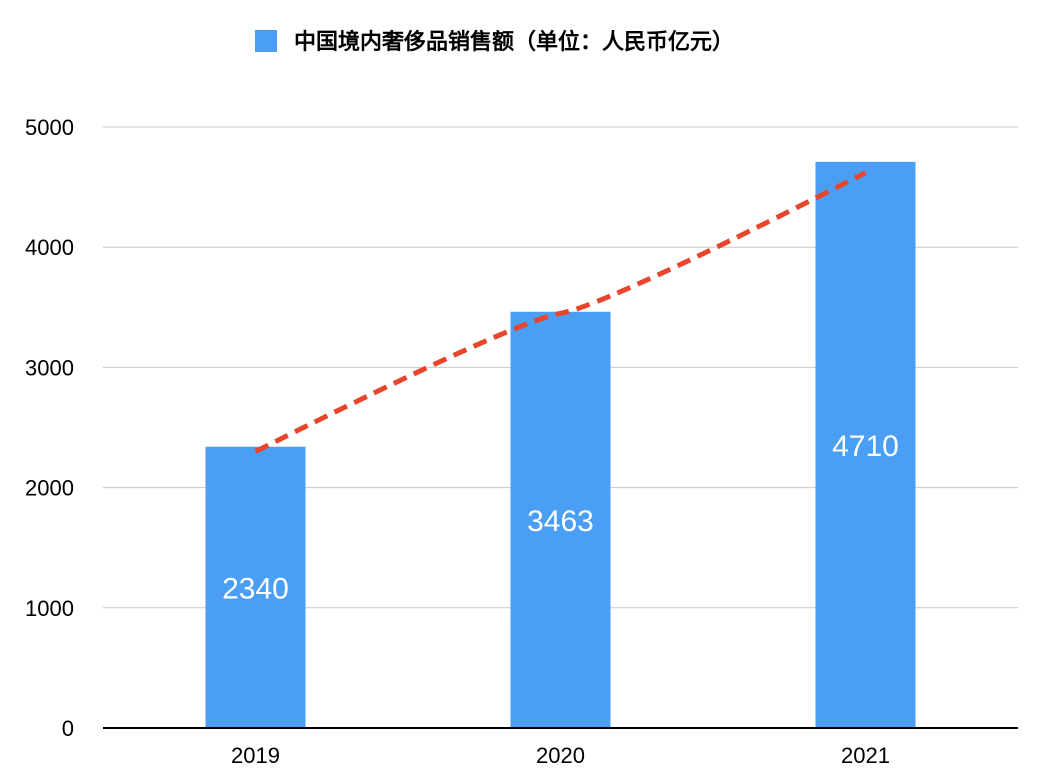  I want to click on x-tick-label-2021: 2021, so click(865, 755).